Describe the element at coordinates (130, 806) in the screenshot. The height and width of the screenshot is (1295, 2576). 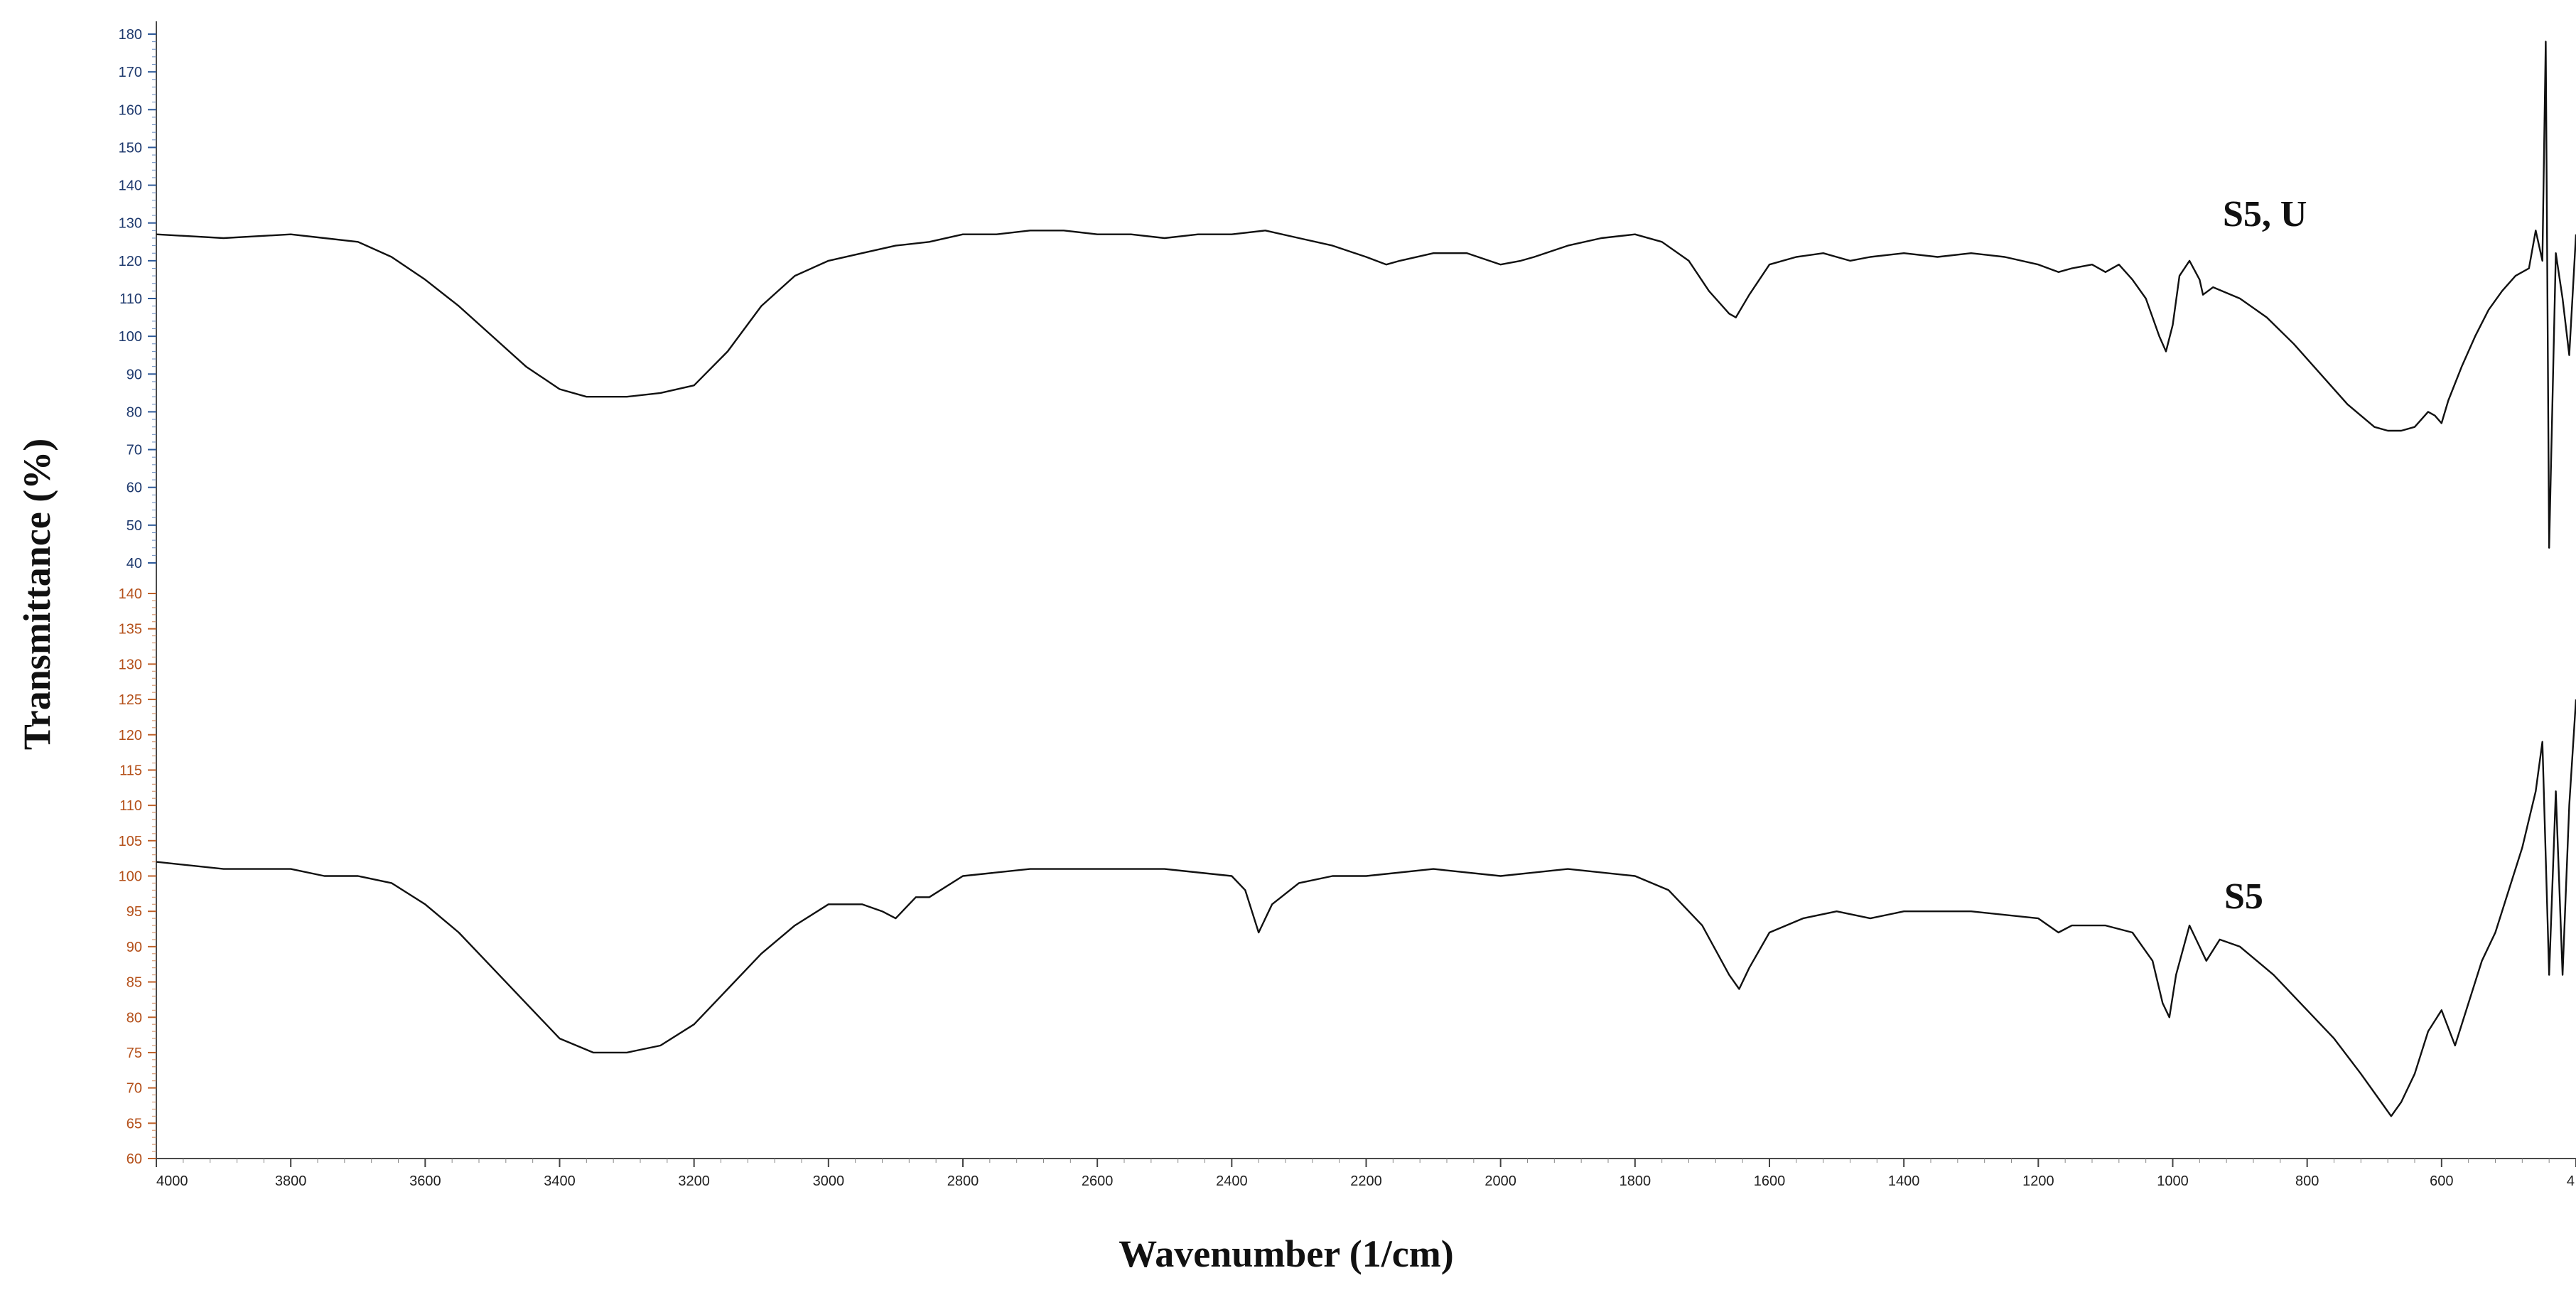
I see `y-tick-label-lower: 110` at that location.